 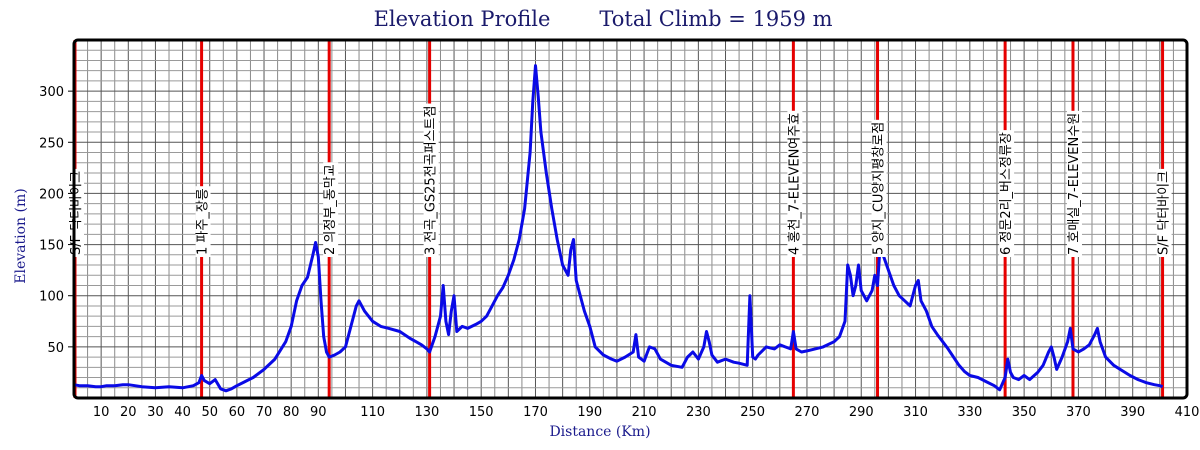 I want to click on y-axis-ticks: 50 100 150 200 250 300, so click(x=56, y=220).